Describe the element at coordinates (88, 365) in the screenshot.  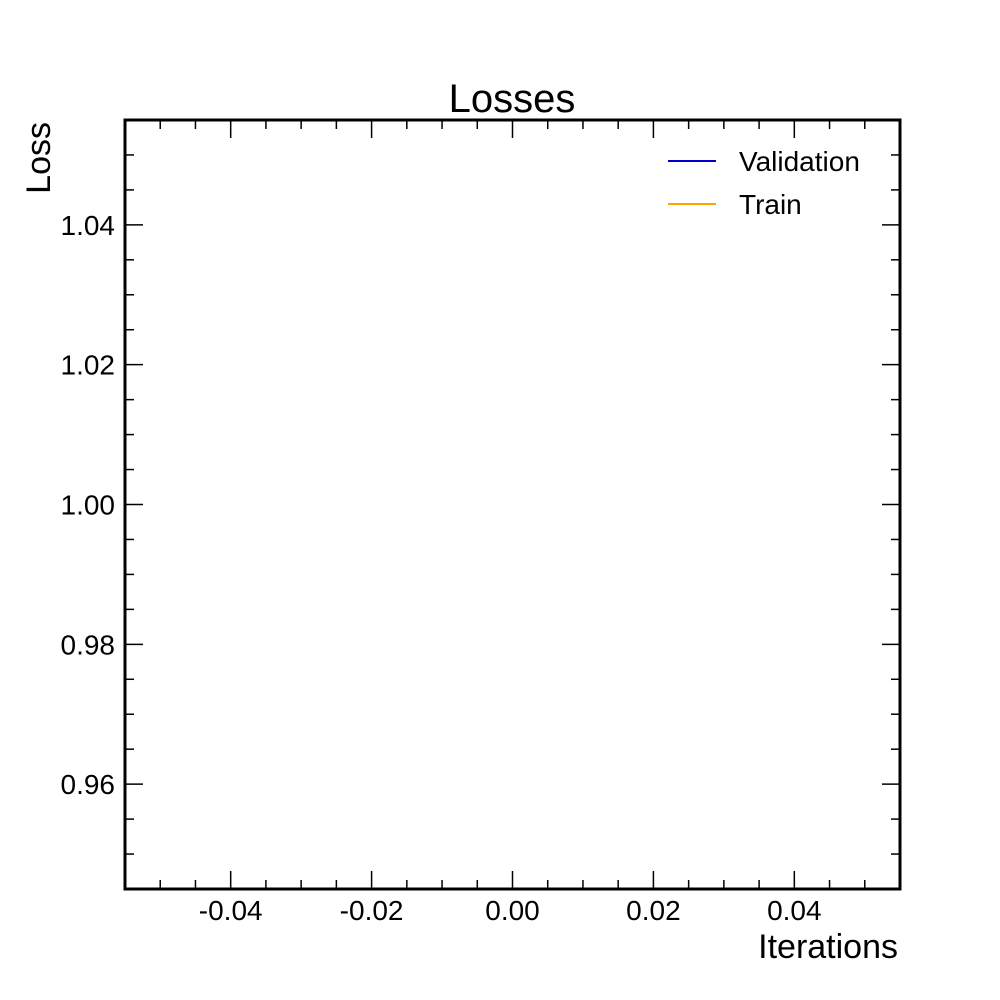
I see `y-tick-label: 1.02` at that location.